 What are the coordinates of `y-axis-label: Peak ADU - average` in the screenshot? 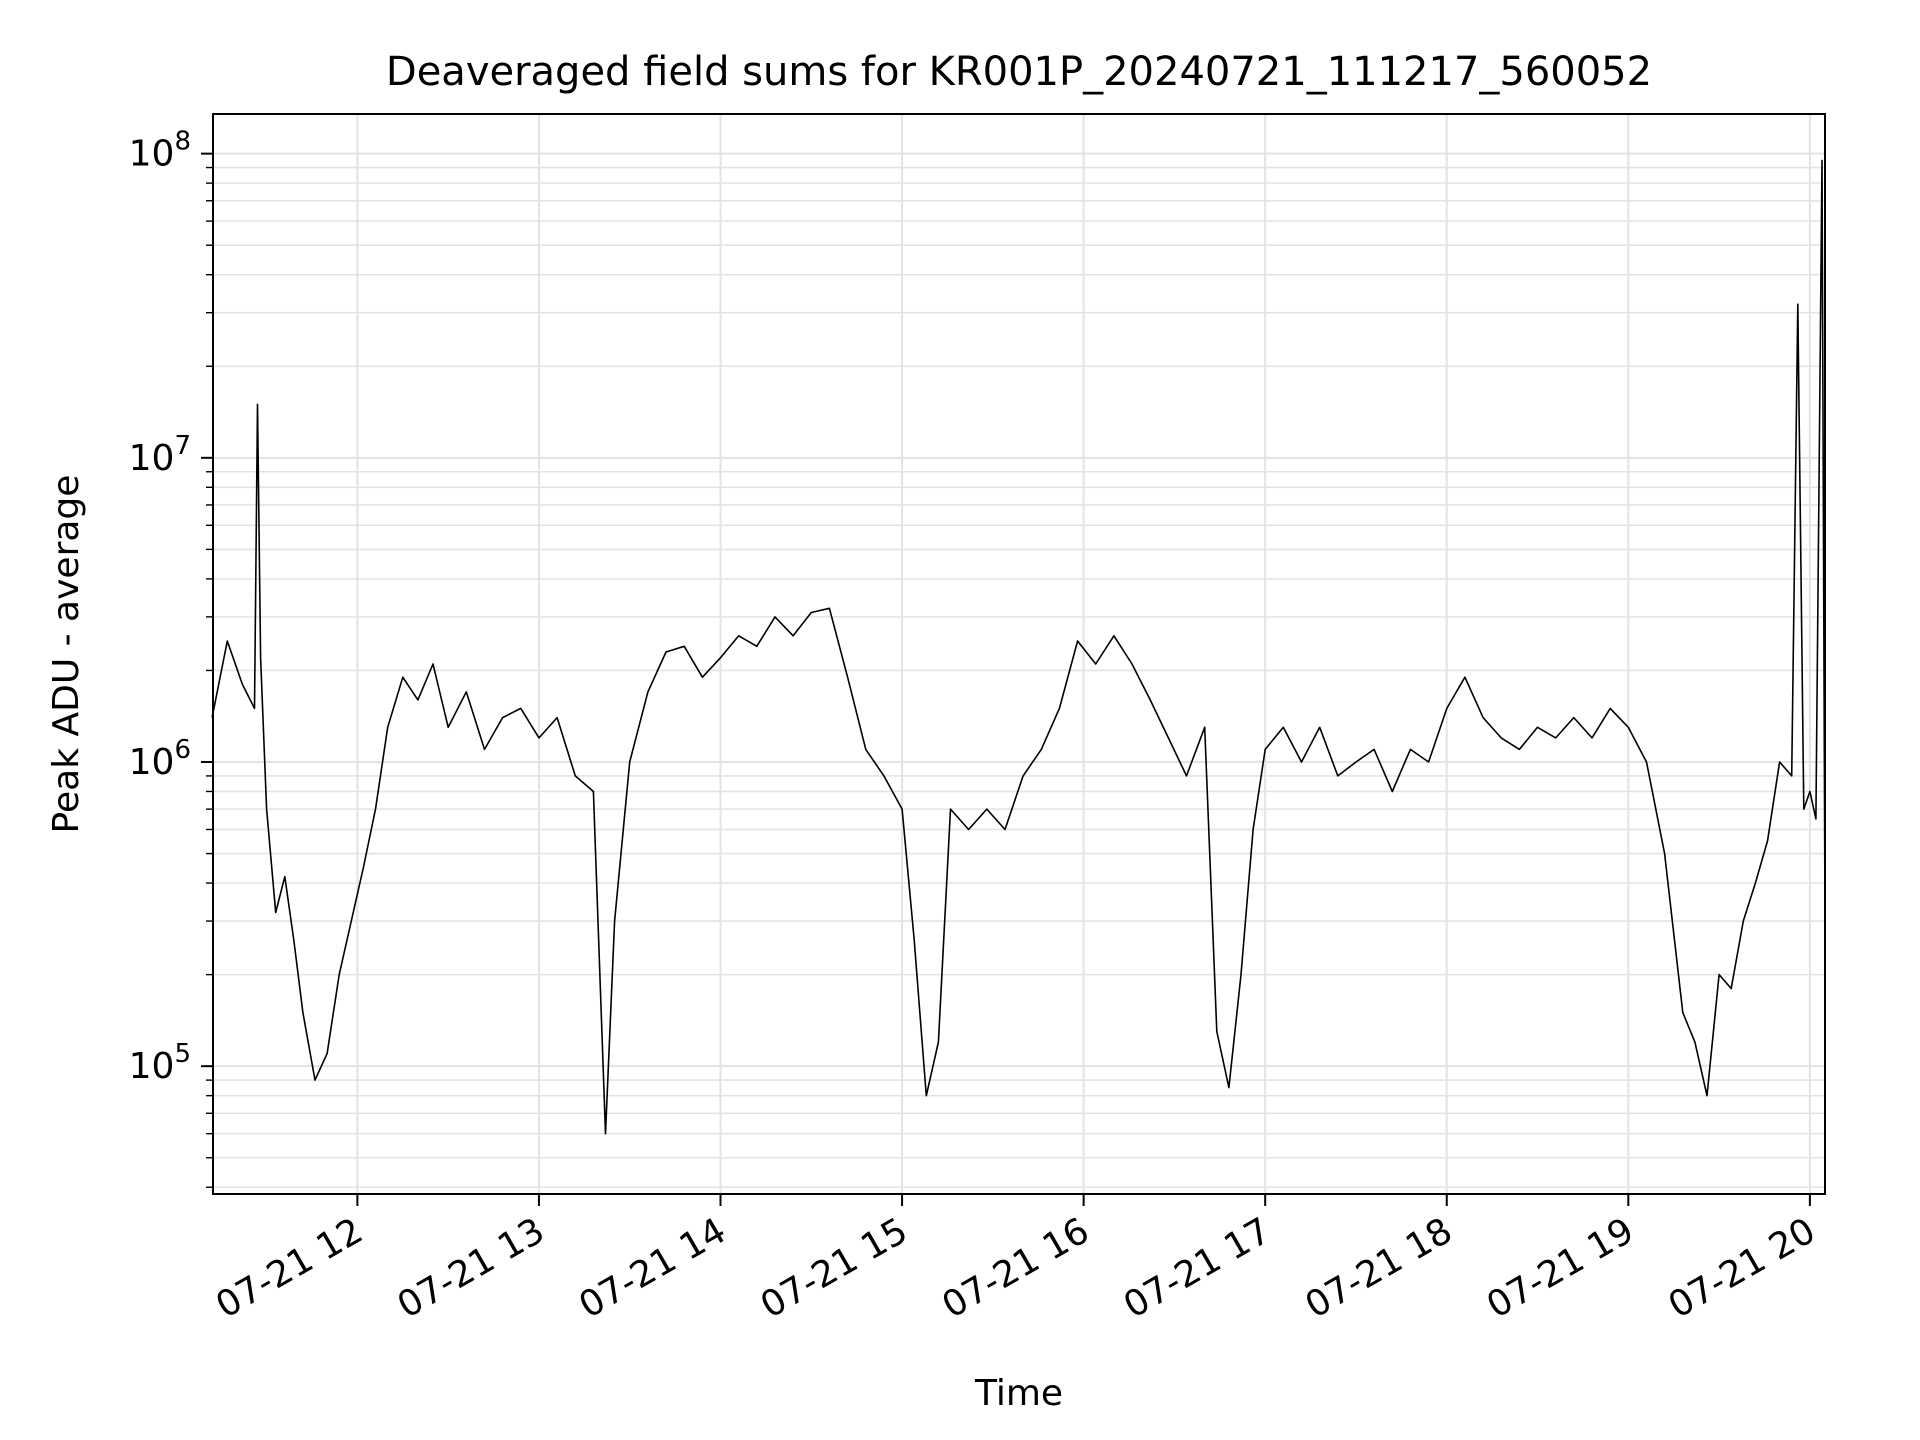 It's located at (66, 654).